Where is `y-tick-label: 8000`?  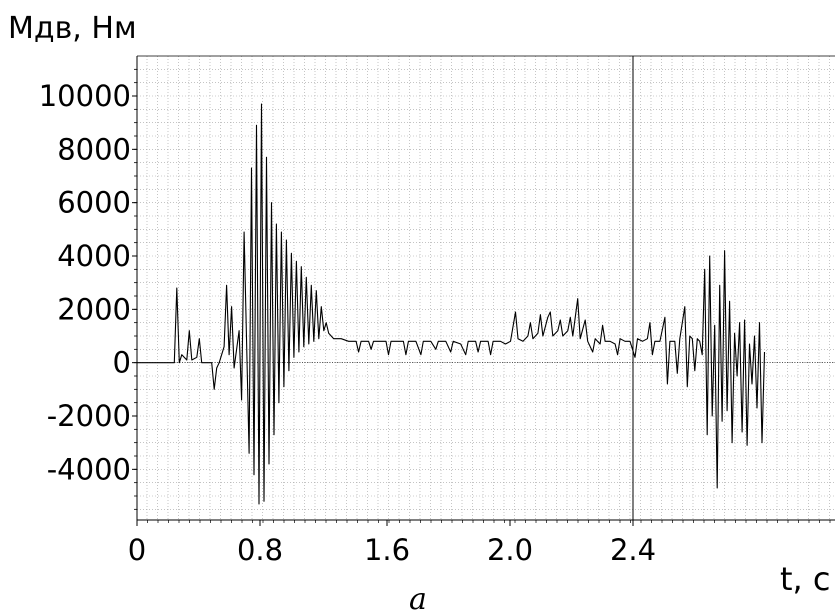
y-tick-label: 8000 is located at coordinates (94, 149).